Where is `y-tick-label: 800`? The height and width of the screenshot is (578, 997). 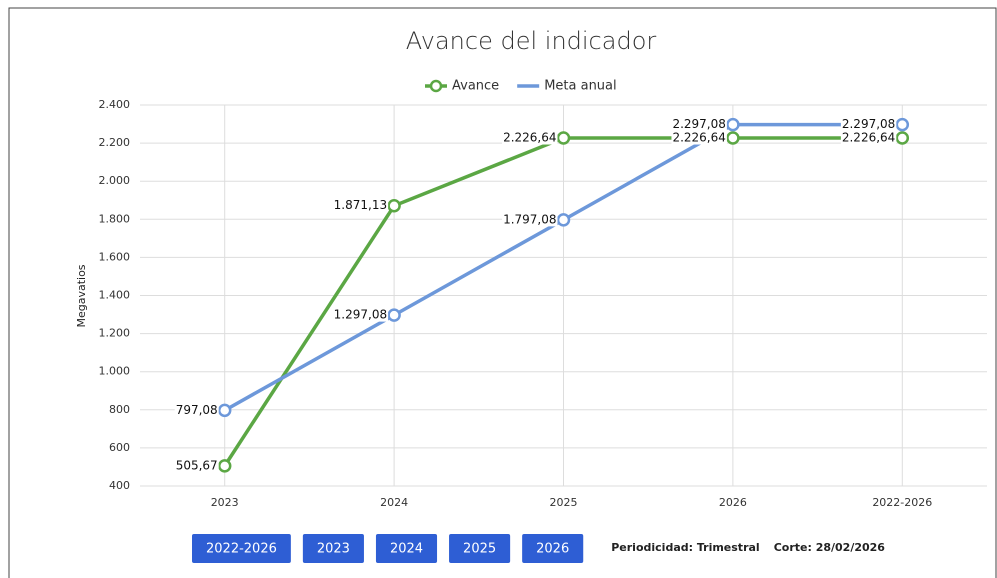
y-tick-label: 800 is located at coordinates (119, 409).